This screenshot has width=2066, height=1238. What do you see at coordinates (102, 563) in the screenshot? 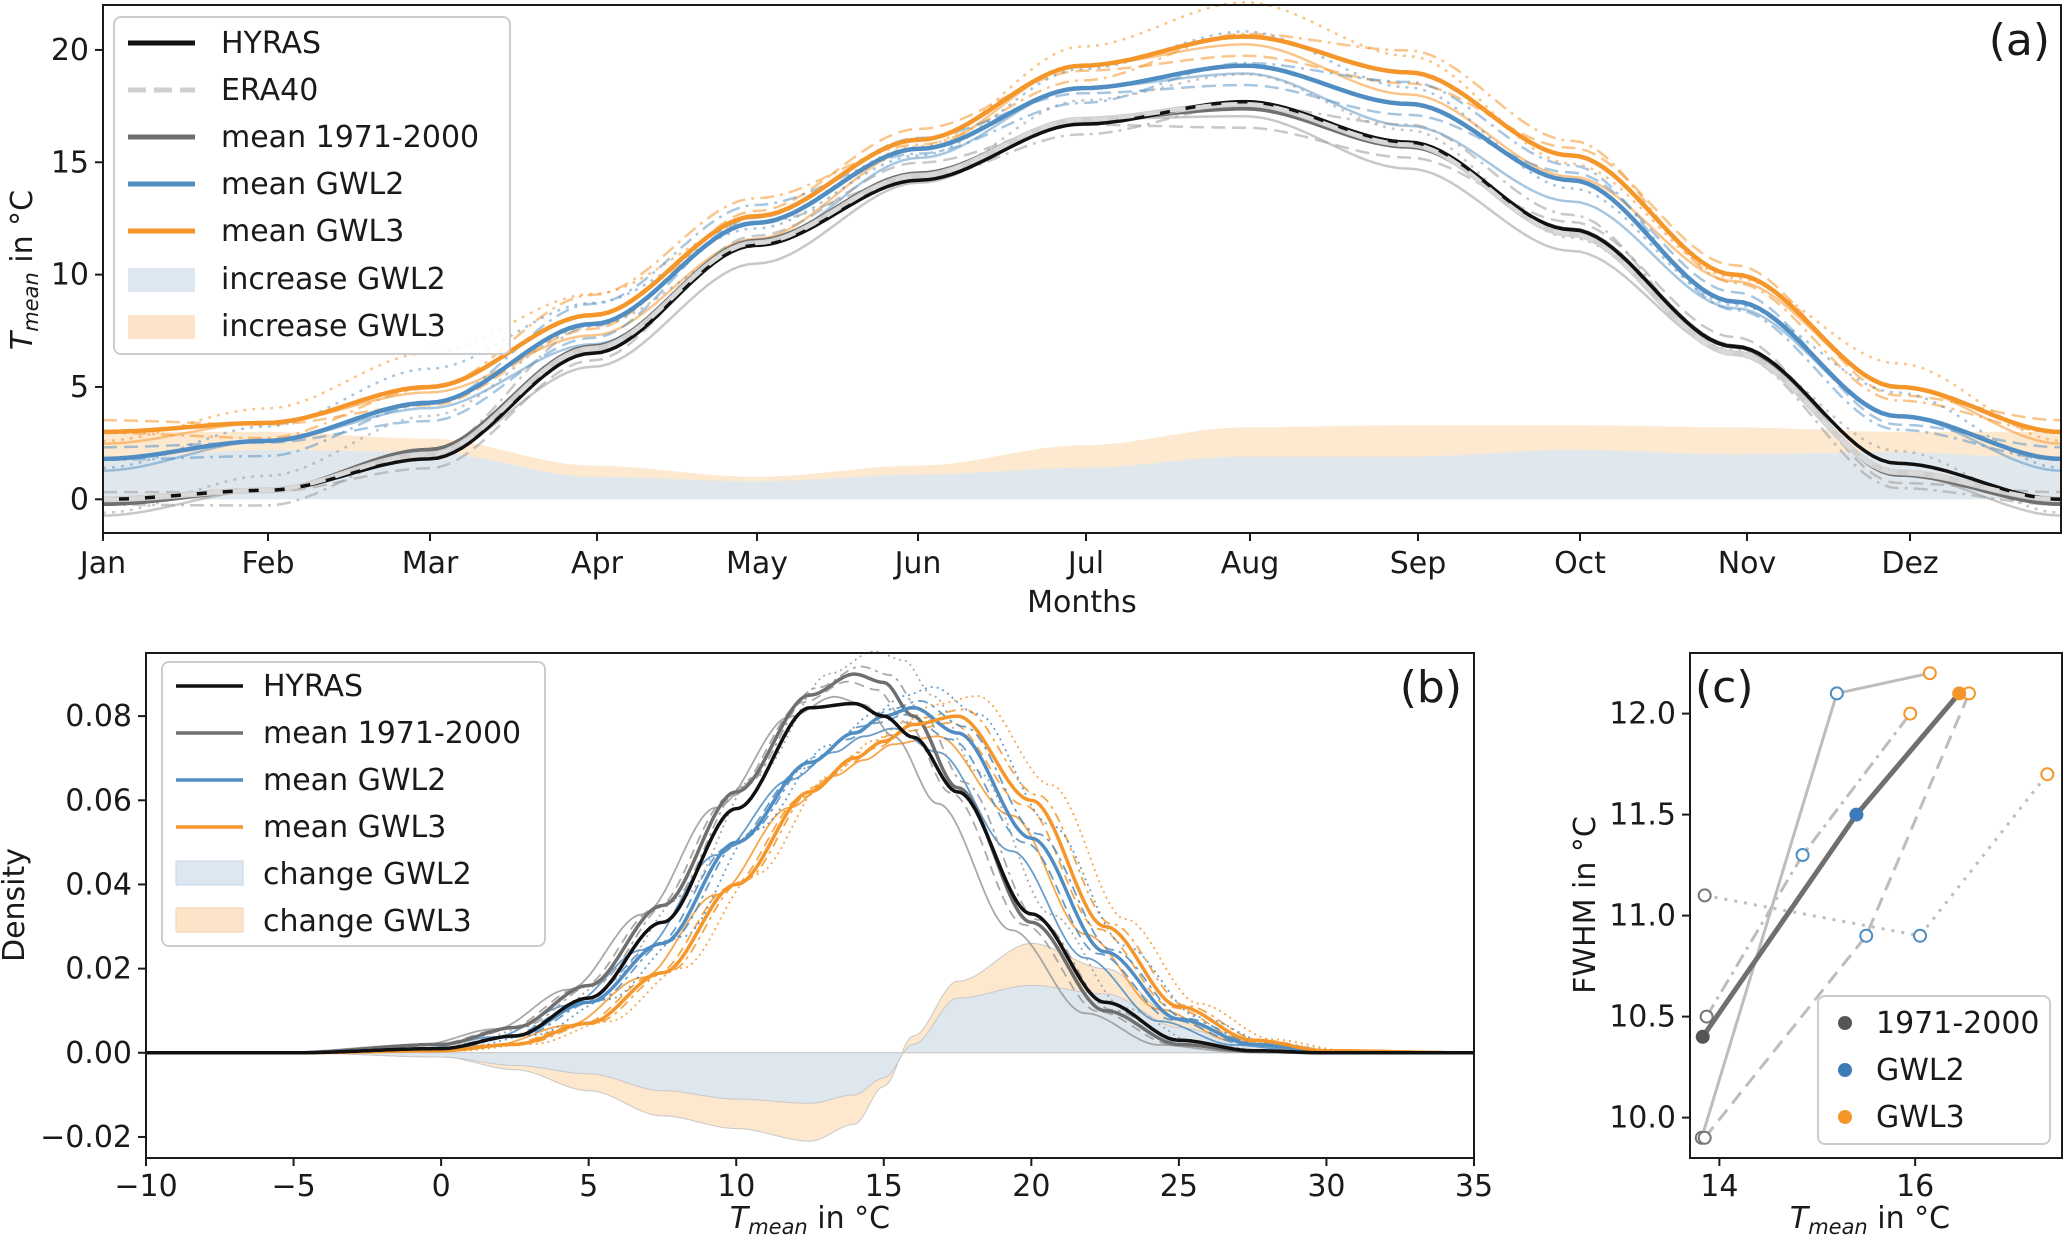
I see `a-x-tick-label: Jan` at bounding box center [102, 563].